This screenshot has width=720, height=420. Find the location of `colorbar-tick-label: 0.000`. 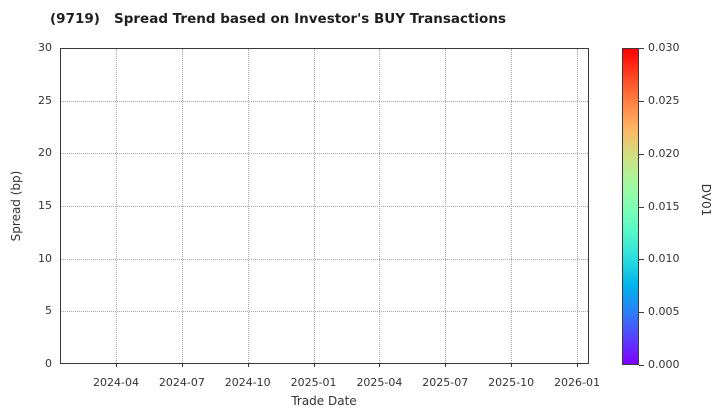

colorbar-tick-label: 0.000 is located at coordinates (664, 364).